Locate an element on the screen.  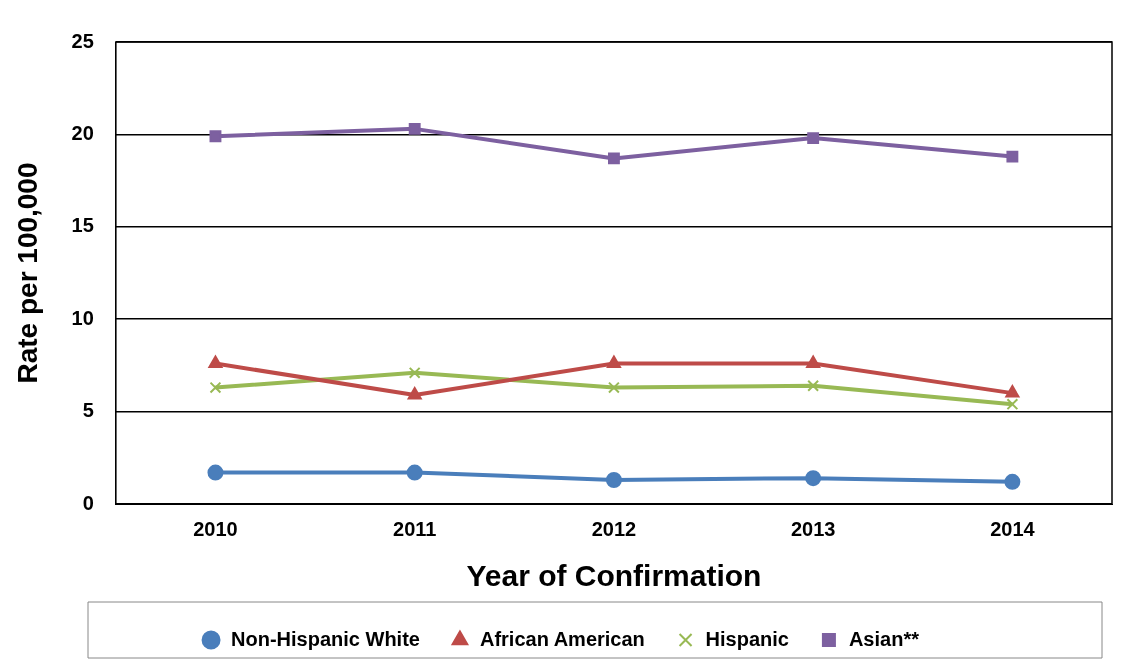
legend-label: Asian** is located at coordinates (884, 638).